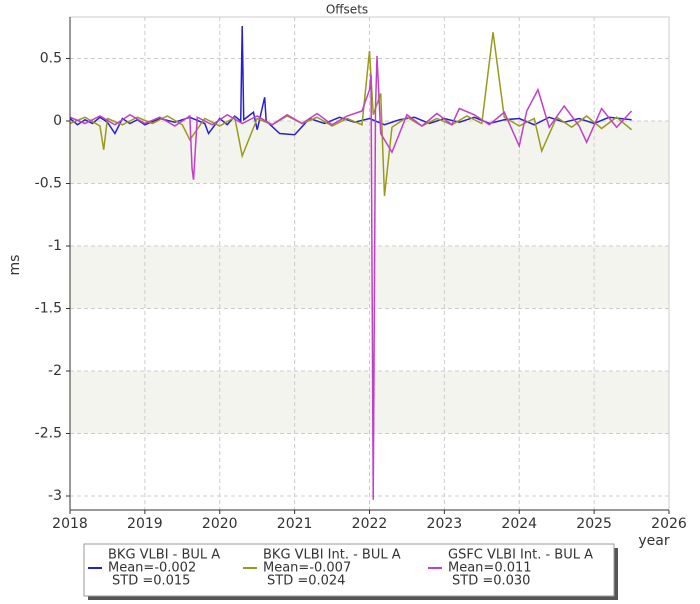  What do you see at coordinates (152, 568) in the screenshot?
I see `legend-mean: Mean=-0.002` at bounding box center [152, 568].